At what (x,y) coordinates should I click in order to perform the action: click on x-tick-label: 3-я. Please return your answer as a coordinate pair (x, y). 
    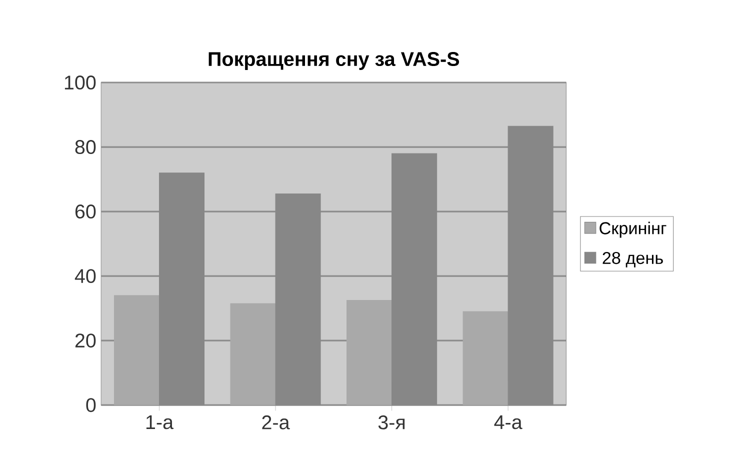
    Looking at the image, I should click on (391, 423).